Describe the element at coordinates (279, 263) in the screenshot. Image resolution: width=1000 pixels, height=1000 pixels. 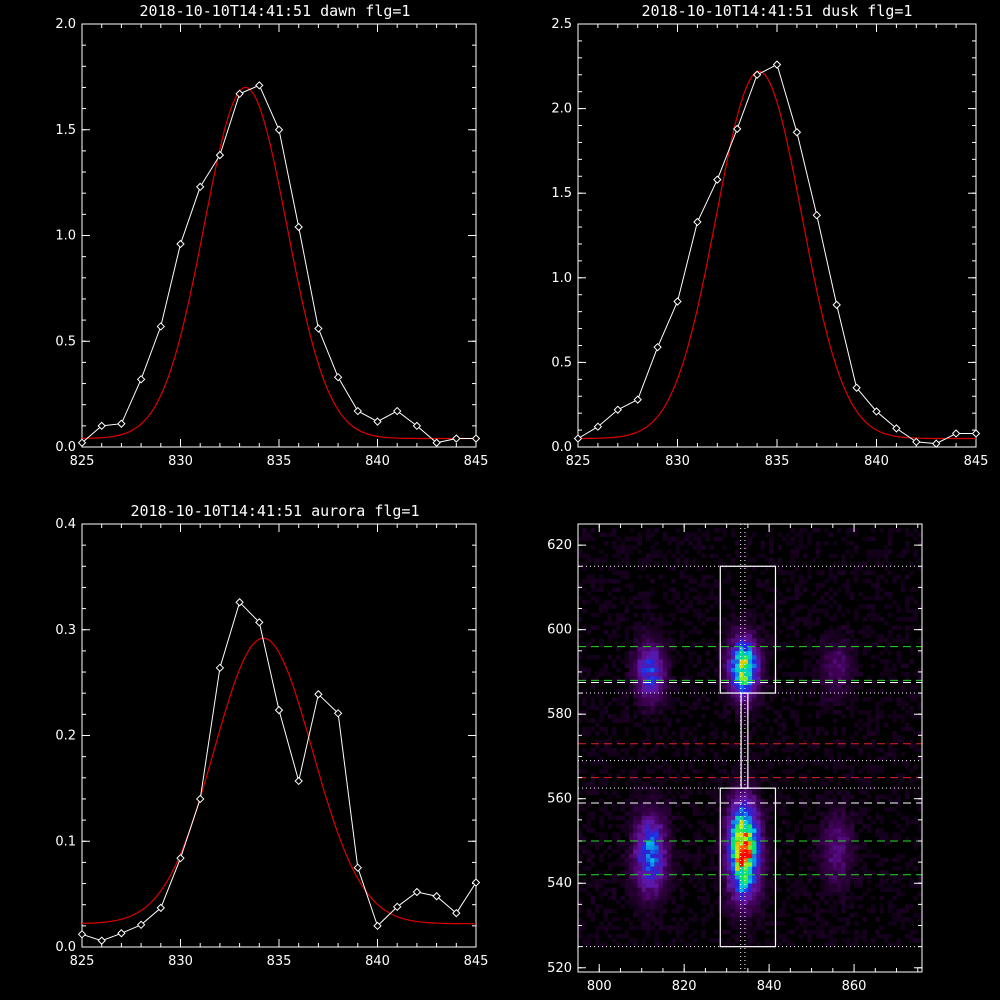
I see `dawn-fit-curve` at that location.